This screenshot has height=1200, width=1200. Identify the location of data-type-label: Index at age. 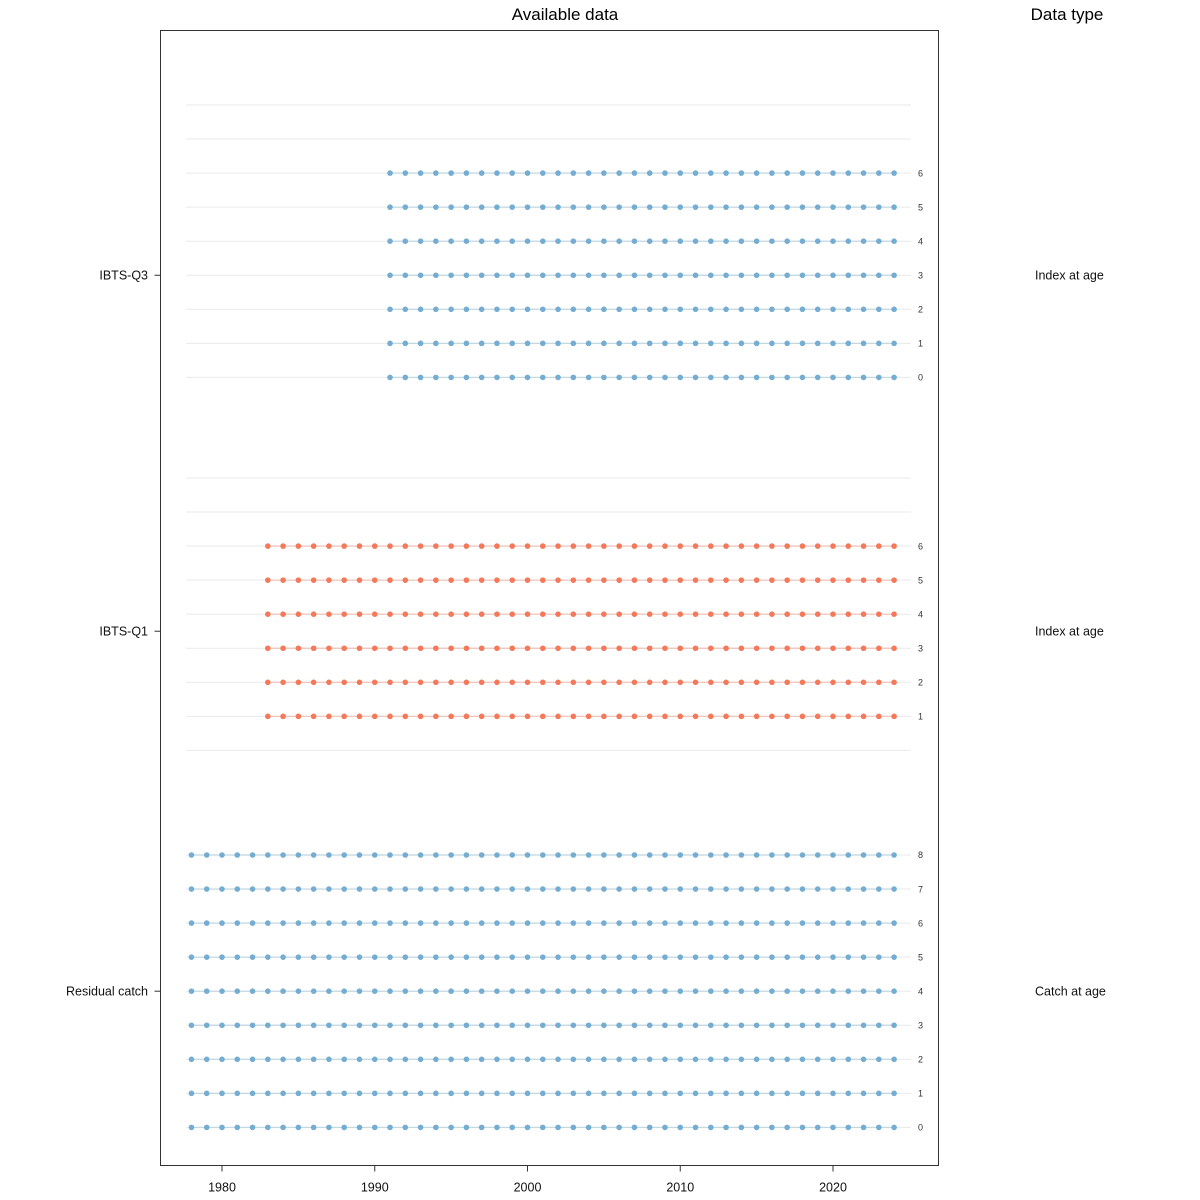
(1069, 275).